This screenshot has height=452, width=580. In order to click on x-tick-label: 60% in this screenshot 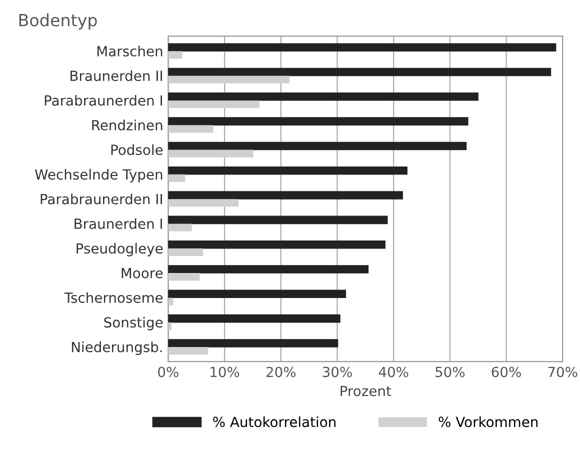, I will do `click(506, 372)`.